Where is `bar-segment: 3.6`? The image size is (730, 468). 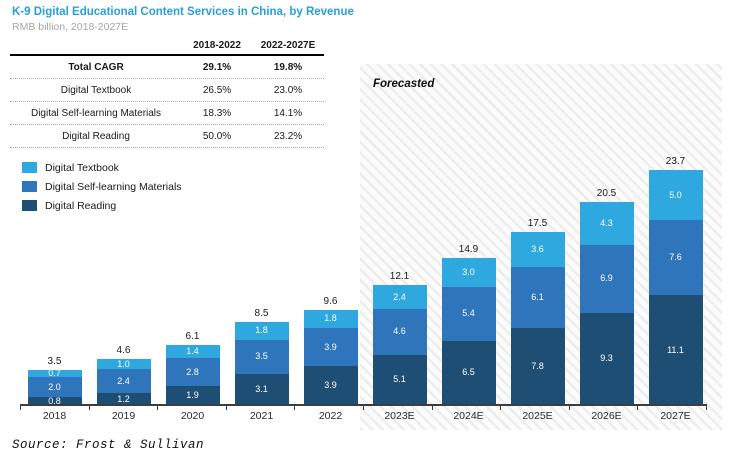 bar-segment: 3.6 is located at coordinates (537, 249).